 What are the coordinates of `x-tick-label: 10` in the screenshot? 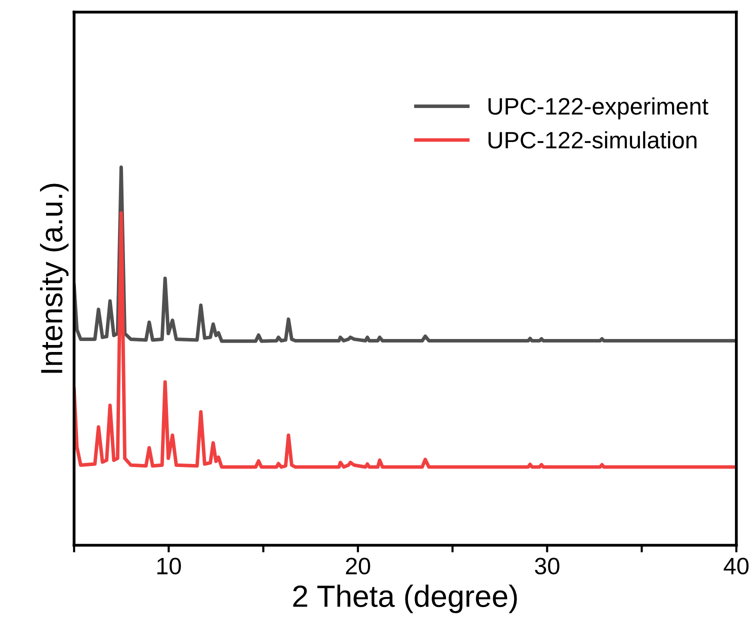 It's located at (169, 566).